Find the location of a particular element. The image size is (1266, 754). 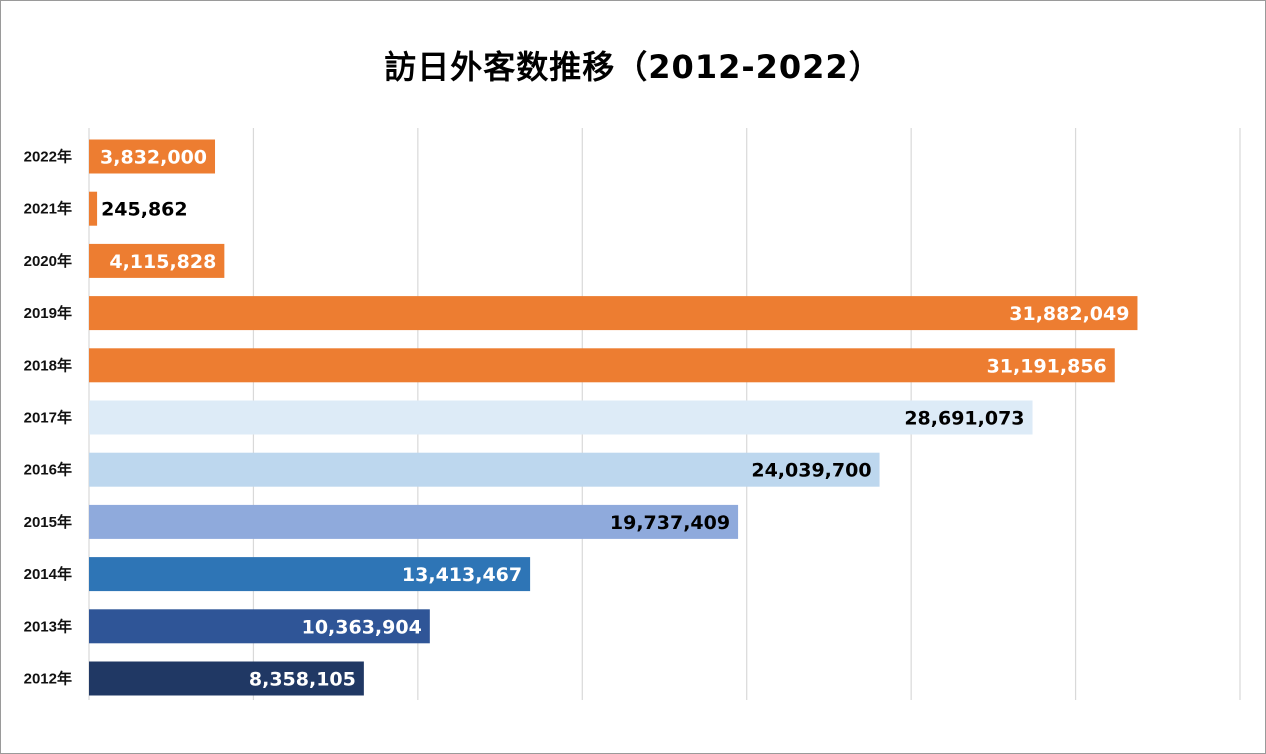

chart-title: 訪日外客数推移（2012-2022） is located at coordinates (633, 67).